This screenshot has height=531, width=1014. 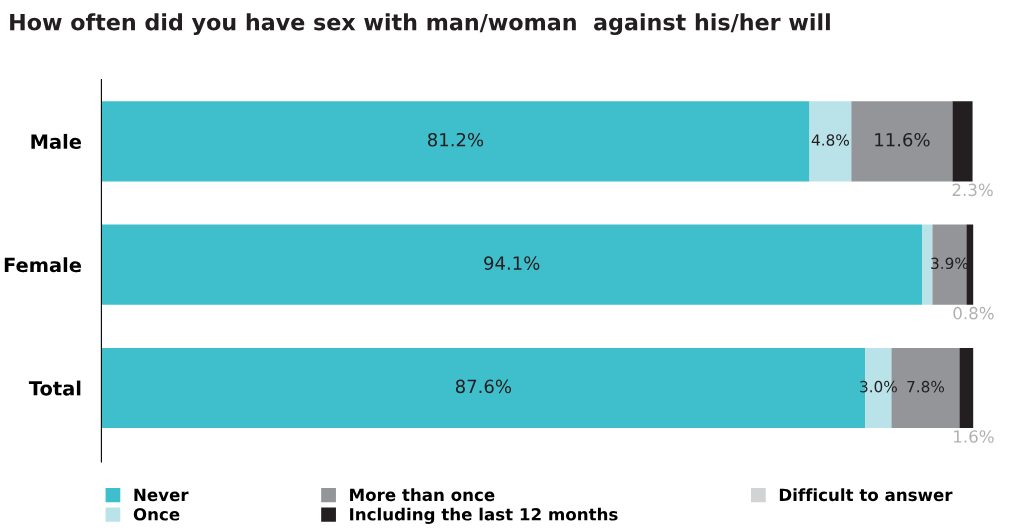 What do you see at coordinates (161, 495) in the screenshot?
I see `legend-label: Never` at bounding box center [161, 495].